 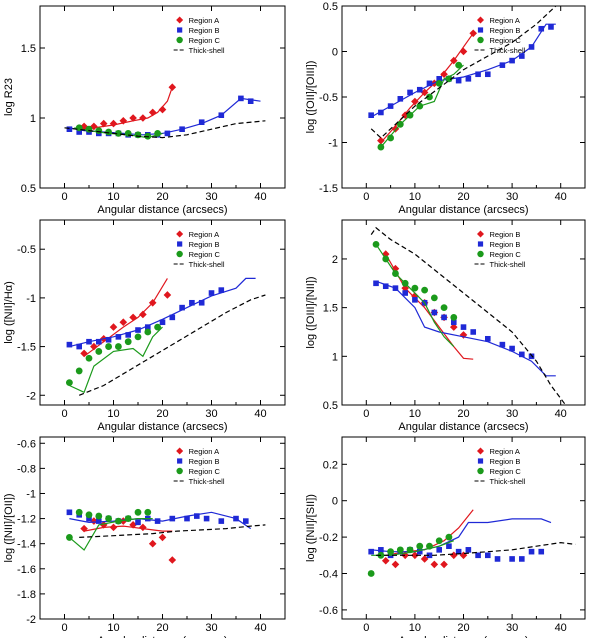 What do you see at coordinates (26, 469) in the screenshot?
I see `y-tick-label: -0.8` at bounding box center [26, 469].